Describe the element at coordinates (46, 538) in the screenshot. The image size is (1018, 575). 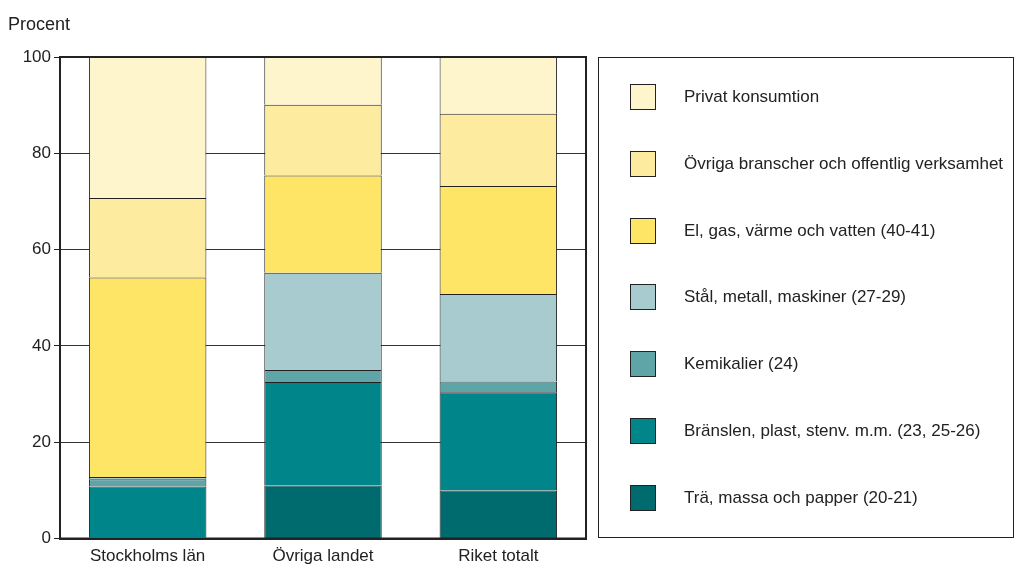
I see `y-tick-label: 0` at that location.